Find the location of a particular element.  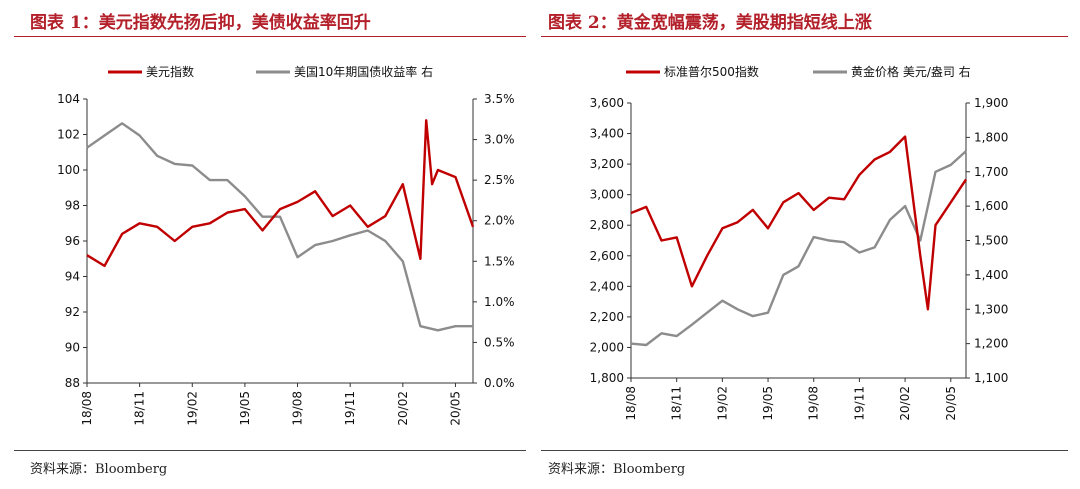

chart2-title-rule is located at coordinates (804, 36).